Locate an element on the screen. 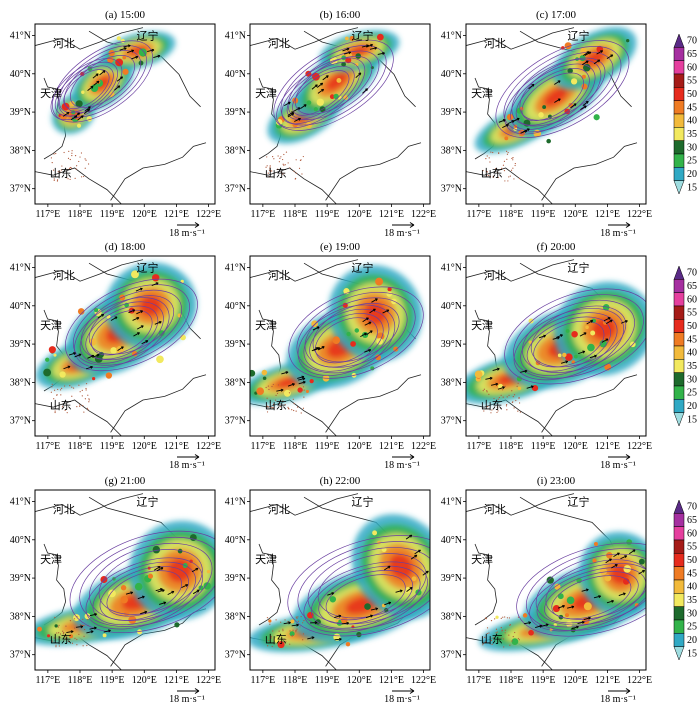 The image size is (700, 719). reference-vector-label: 18 m·s⁻¹ is located at coordinates (618, 465).